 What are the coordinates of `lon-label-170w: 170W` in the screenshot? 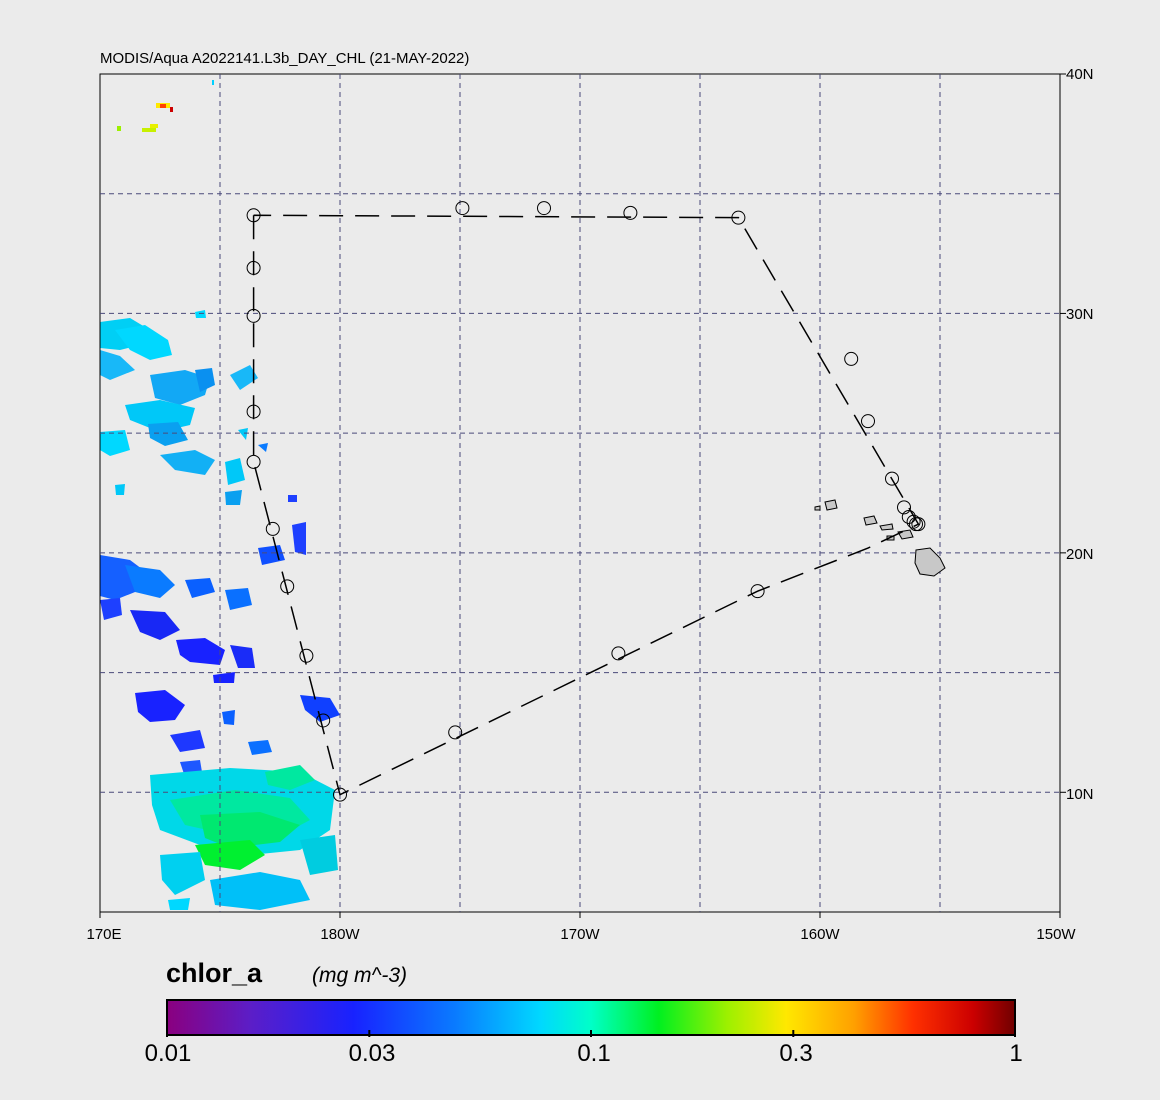 It's located at (580, 934).